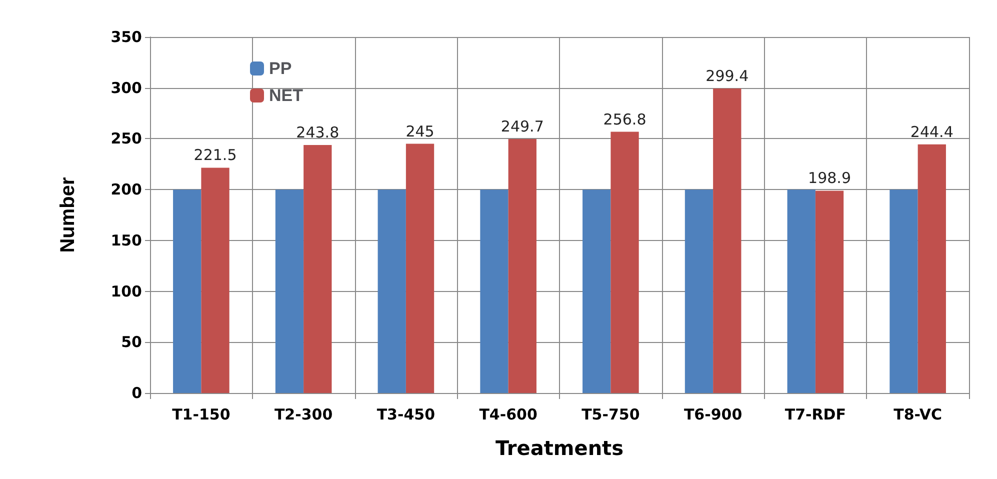 This screenshot has height=479, width=997. I want to click on legend-label: PP, so click(280, 68).